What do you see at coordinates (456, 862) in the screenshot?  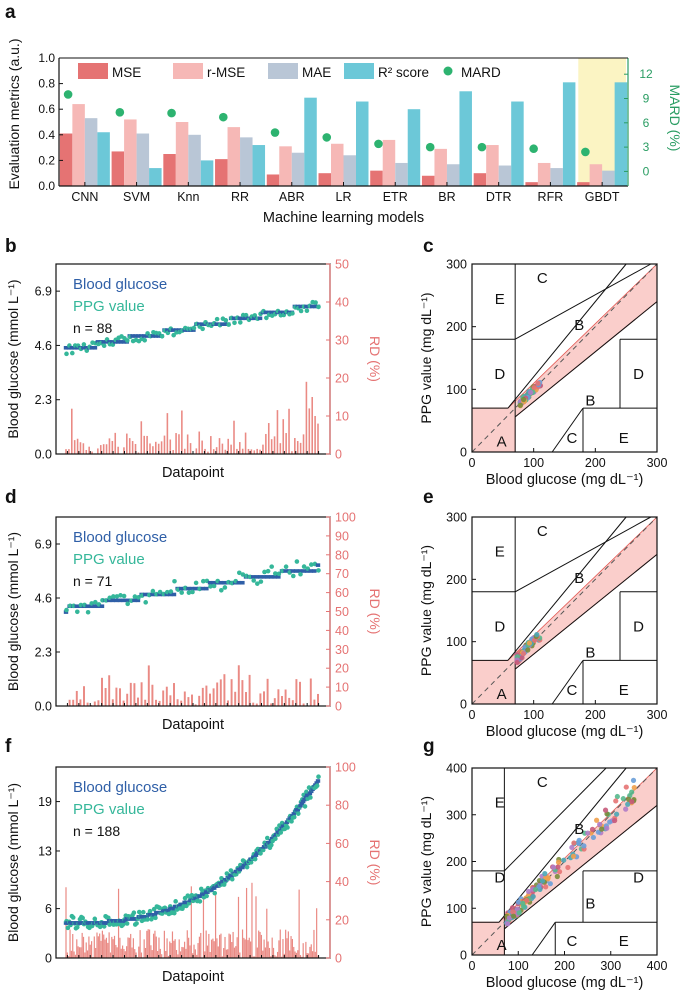 I see `y-tick-label: 200` at bounding box center [456, 862].